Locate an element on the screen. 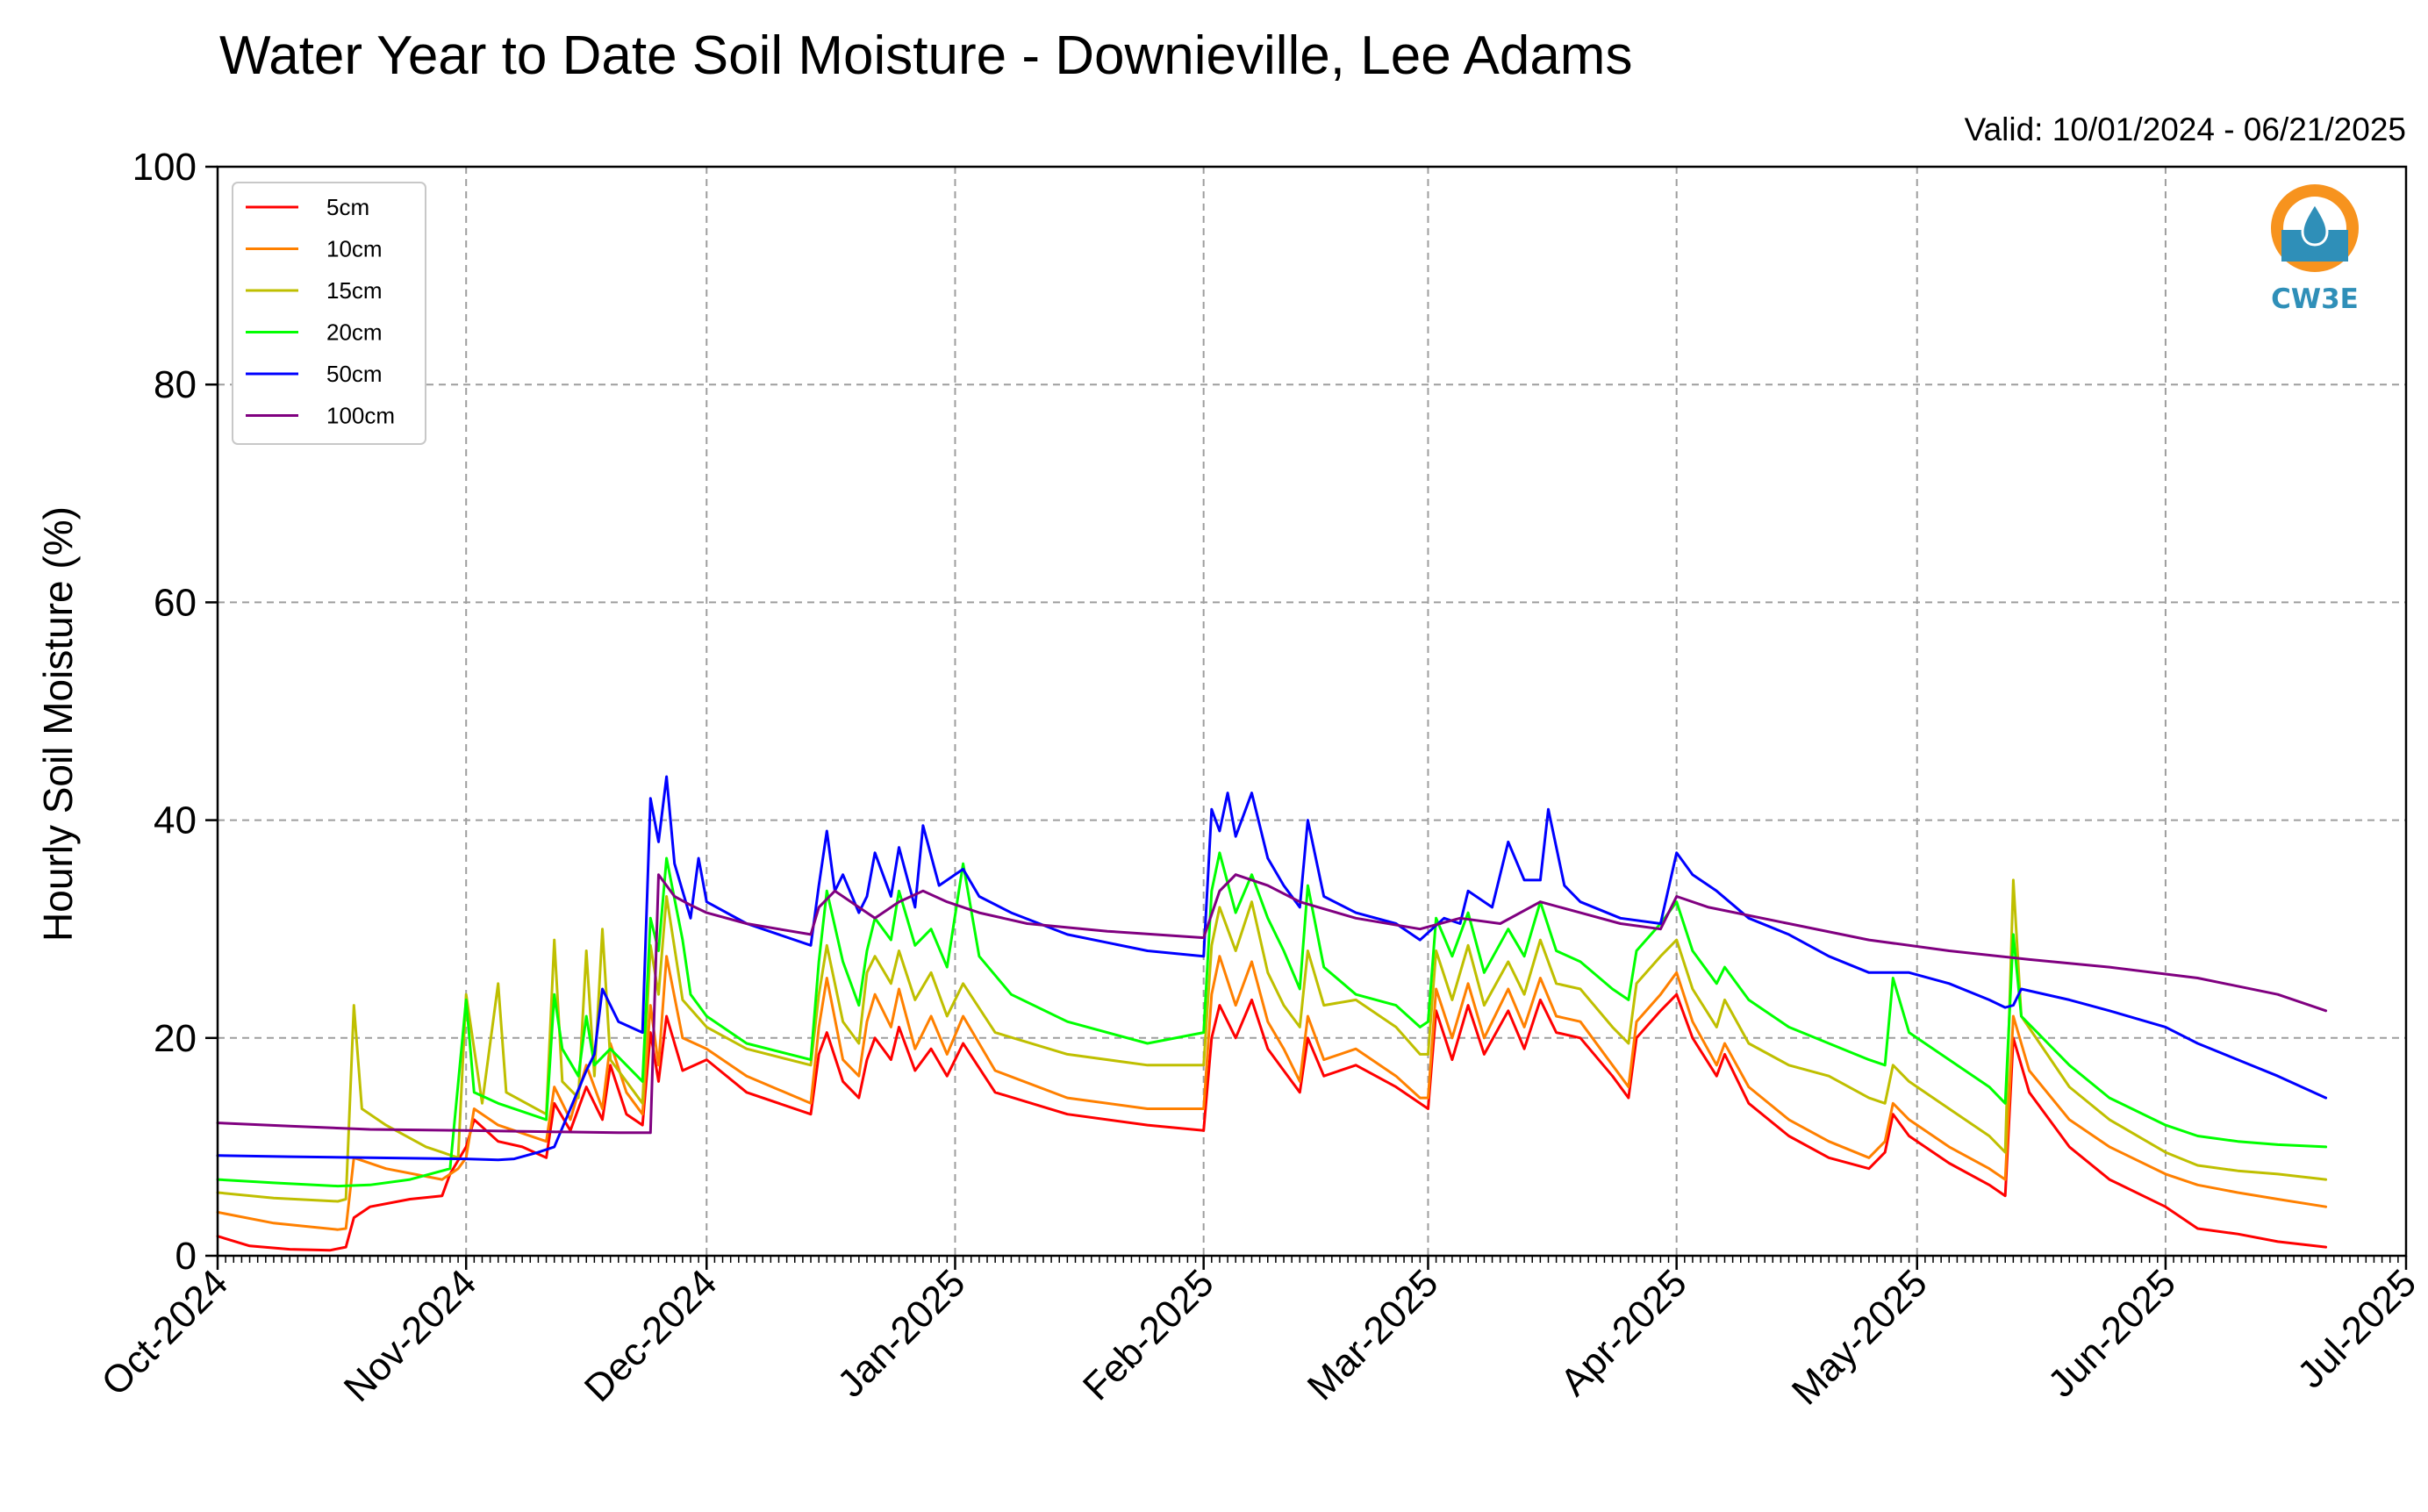  y-tick-label: 40 is located at coordinates (175, 821).